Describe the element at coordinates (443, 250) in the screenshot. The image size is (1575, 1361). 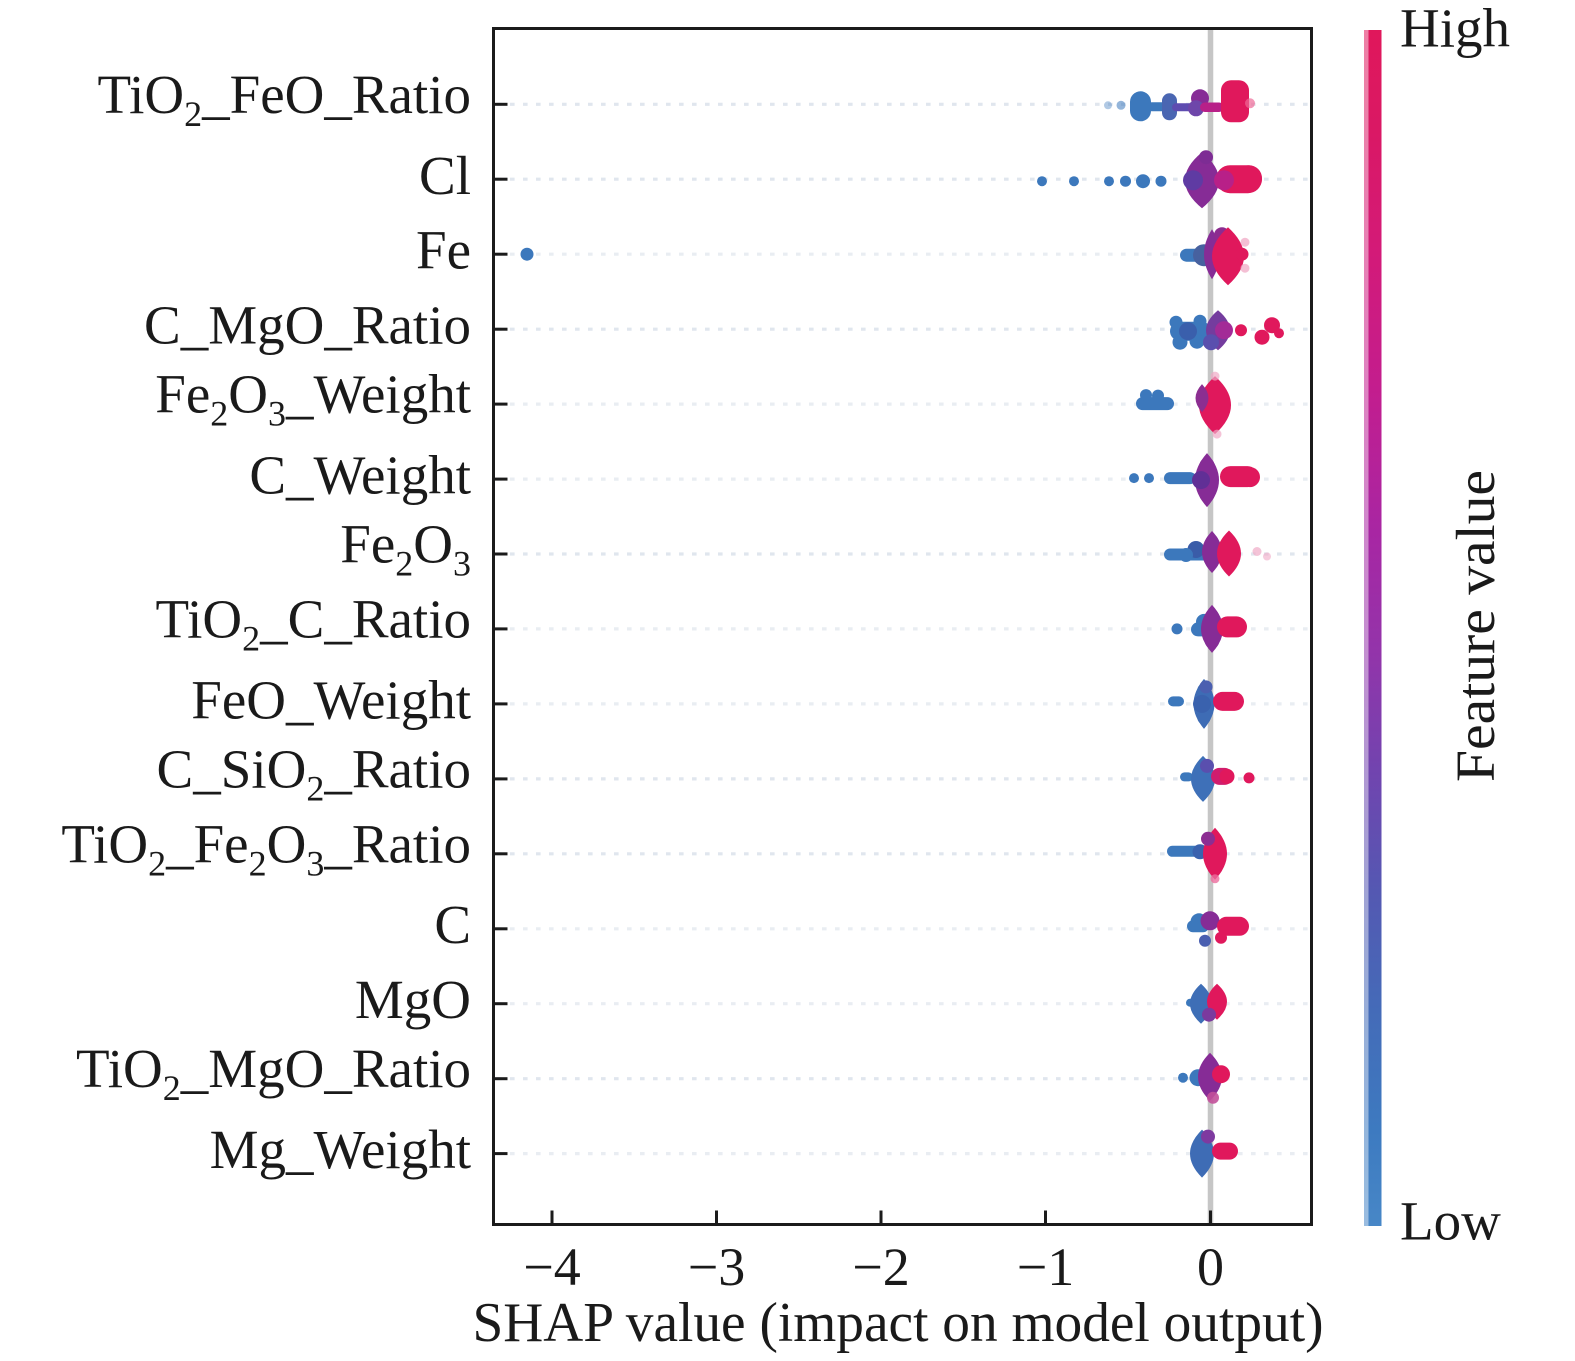
I see `svg-text: Fe` at that location.